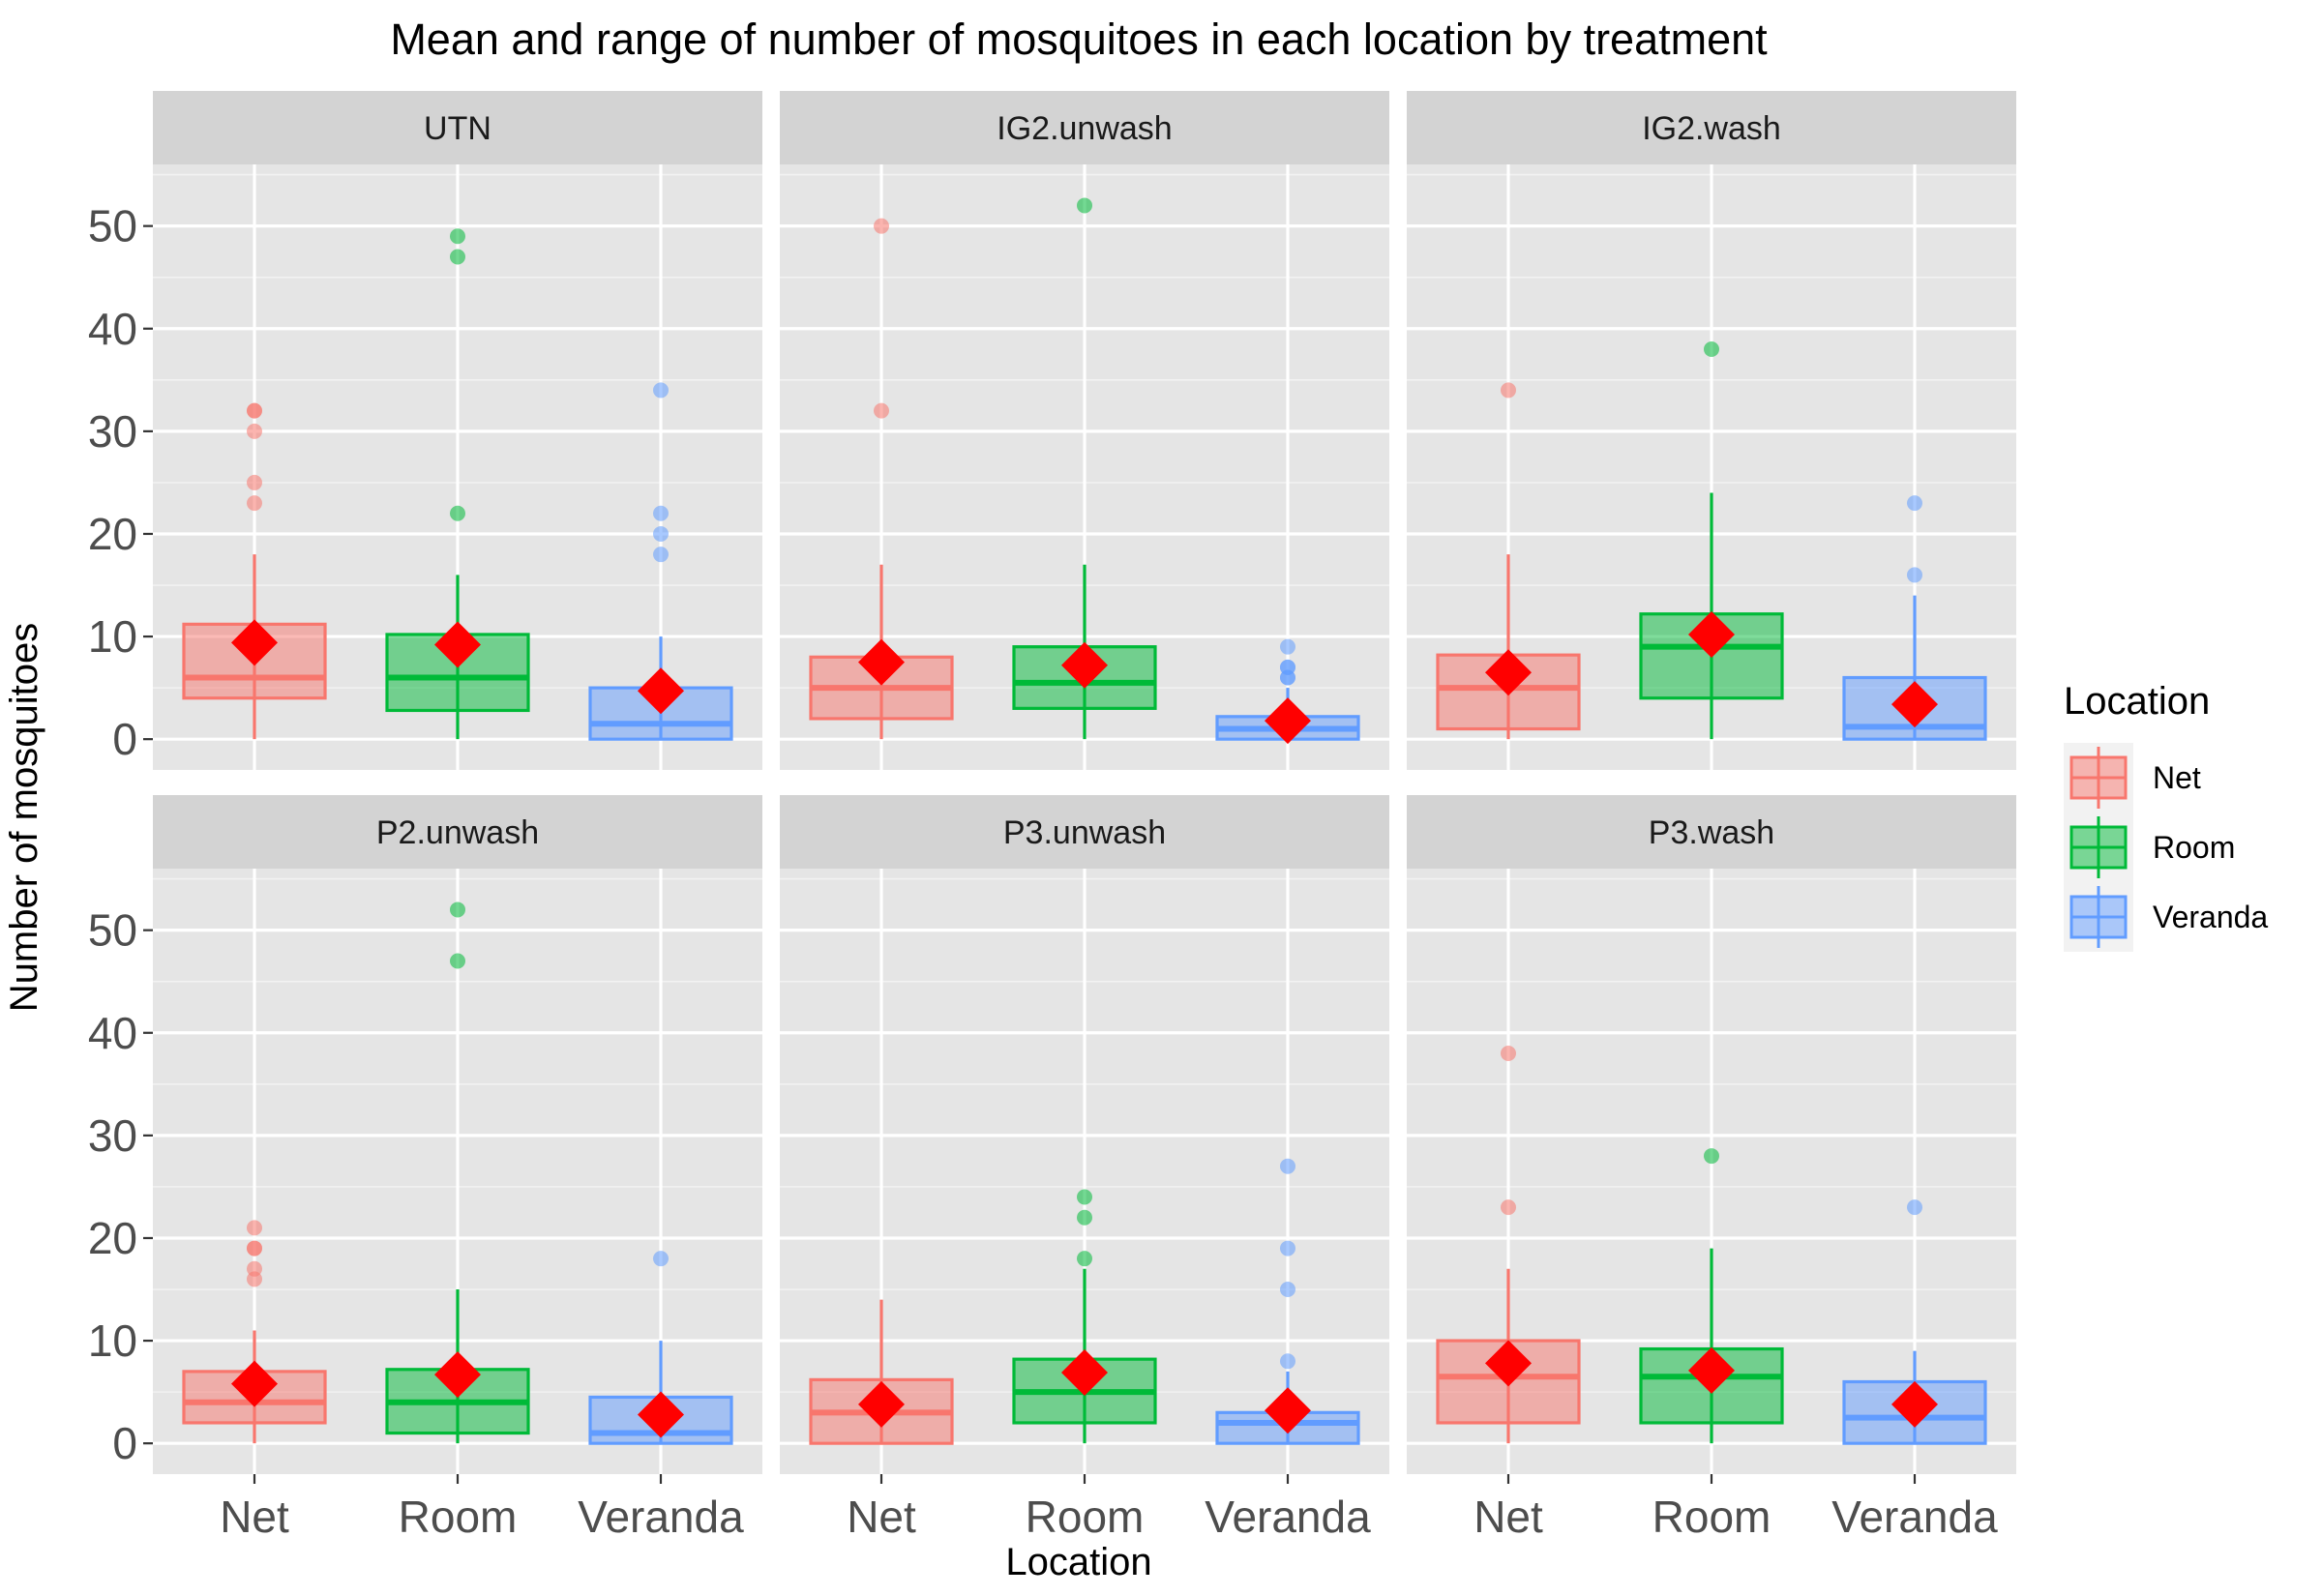  What do you see at coordinates (2194, 847) in the screenshot?
I see `legend-label: Room` at bounding box center [2194, 847].